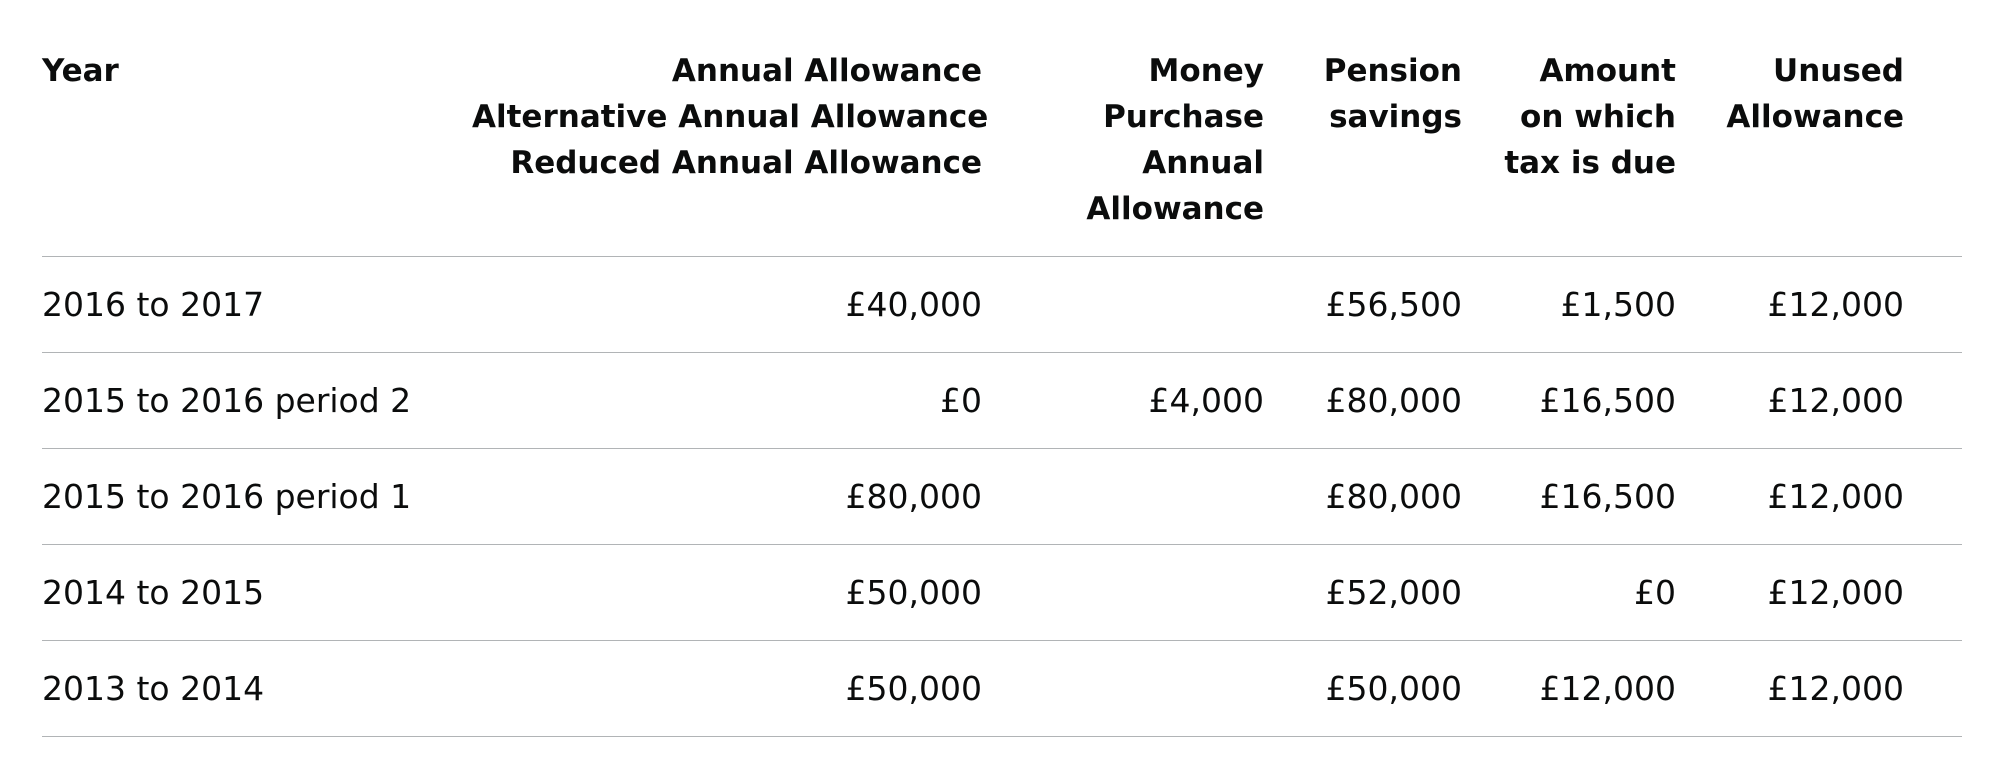 The image size is (2004, 780). What do you see at coordinates (257, 592) in the screenshot?
I see `cell-year: 2014 to 2015` at bounding box center [257, 592].